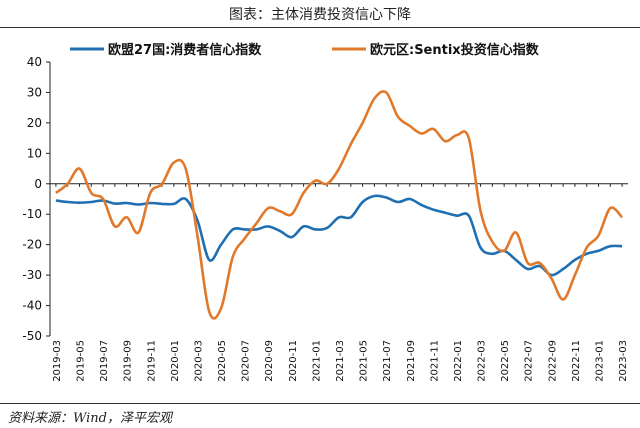 The height and width of the screenshot is (428, 640). What do you see at coordinates (34, 62) in the screenshot?
I see `y-tick-label: 40` at bounding box center [34, 62].